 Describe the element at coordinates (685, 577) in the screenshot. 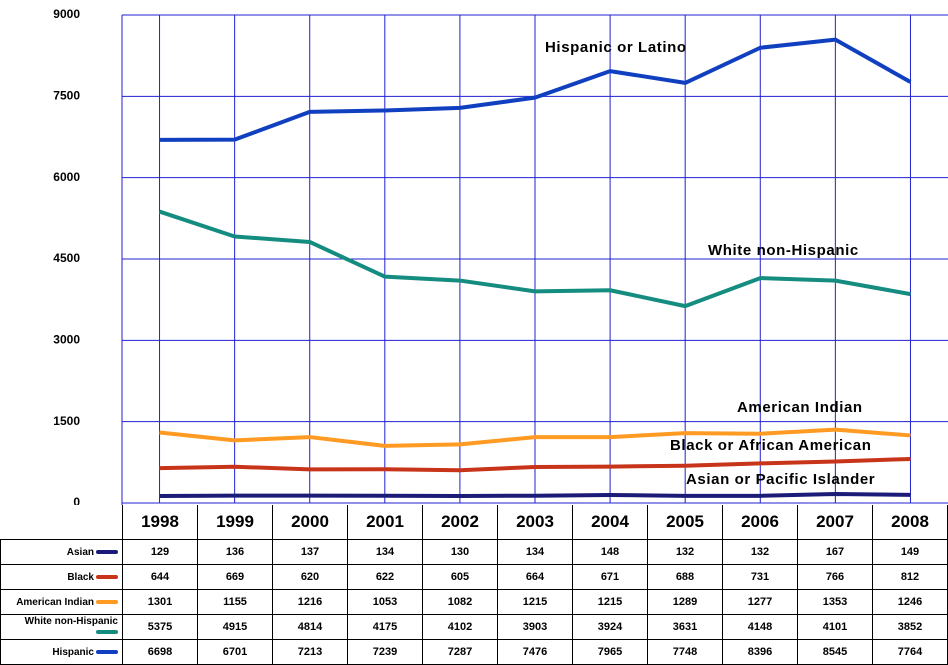

I see `value-cell: 688` at that location.